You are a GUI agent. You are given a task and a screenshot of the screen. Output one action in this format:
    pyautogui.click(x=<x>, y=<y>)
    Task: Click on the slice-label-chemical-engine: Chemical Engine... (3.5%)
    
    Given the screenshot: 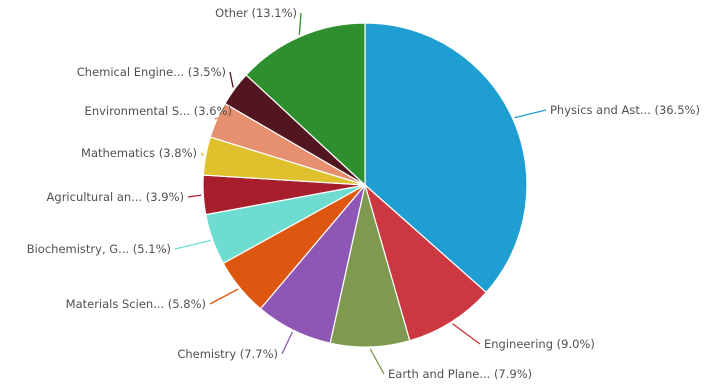 What is the action you would take?
    pyautogui.click(x=151, y=72)
    